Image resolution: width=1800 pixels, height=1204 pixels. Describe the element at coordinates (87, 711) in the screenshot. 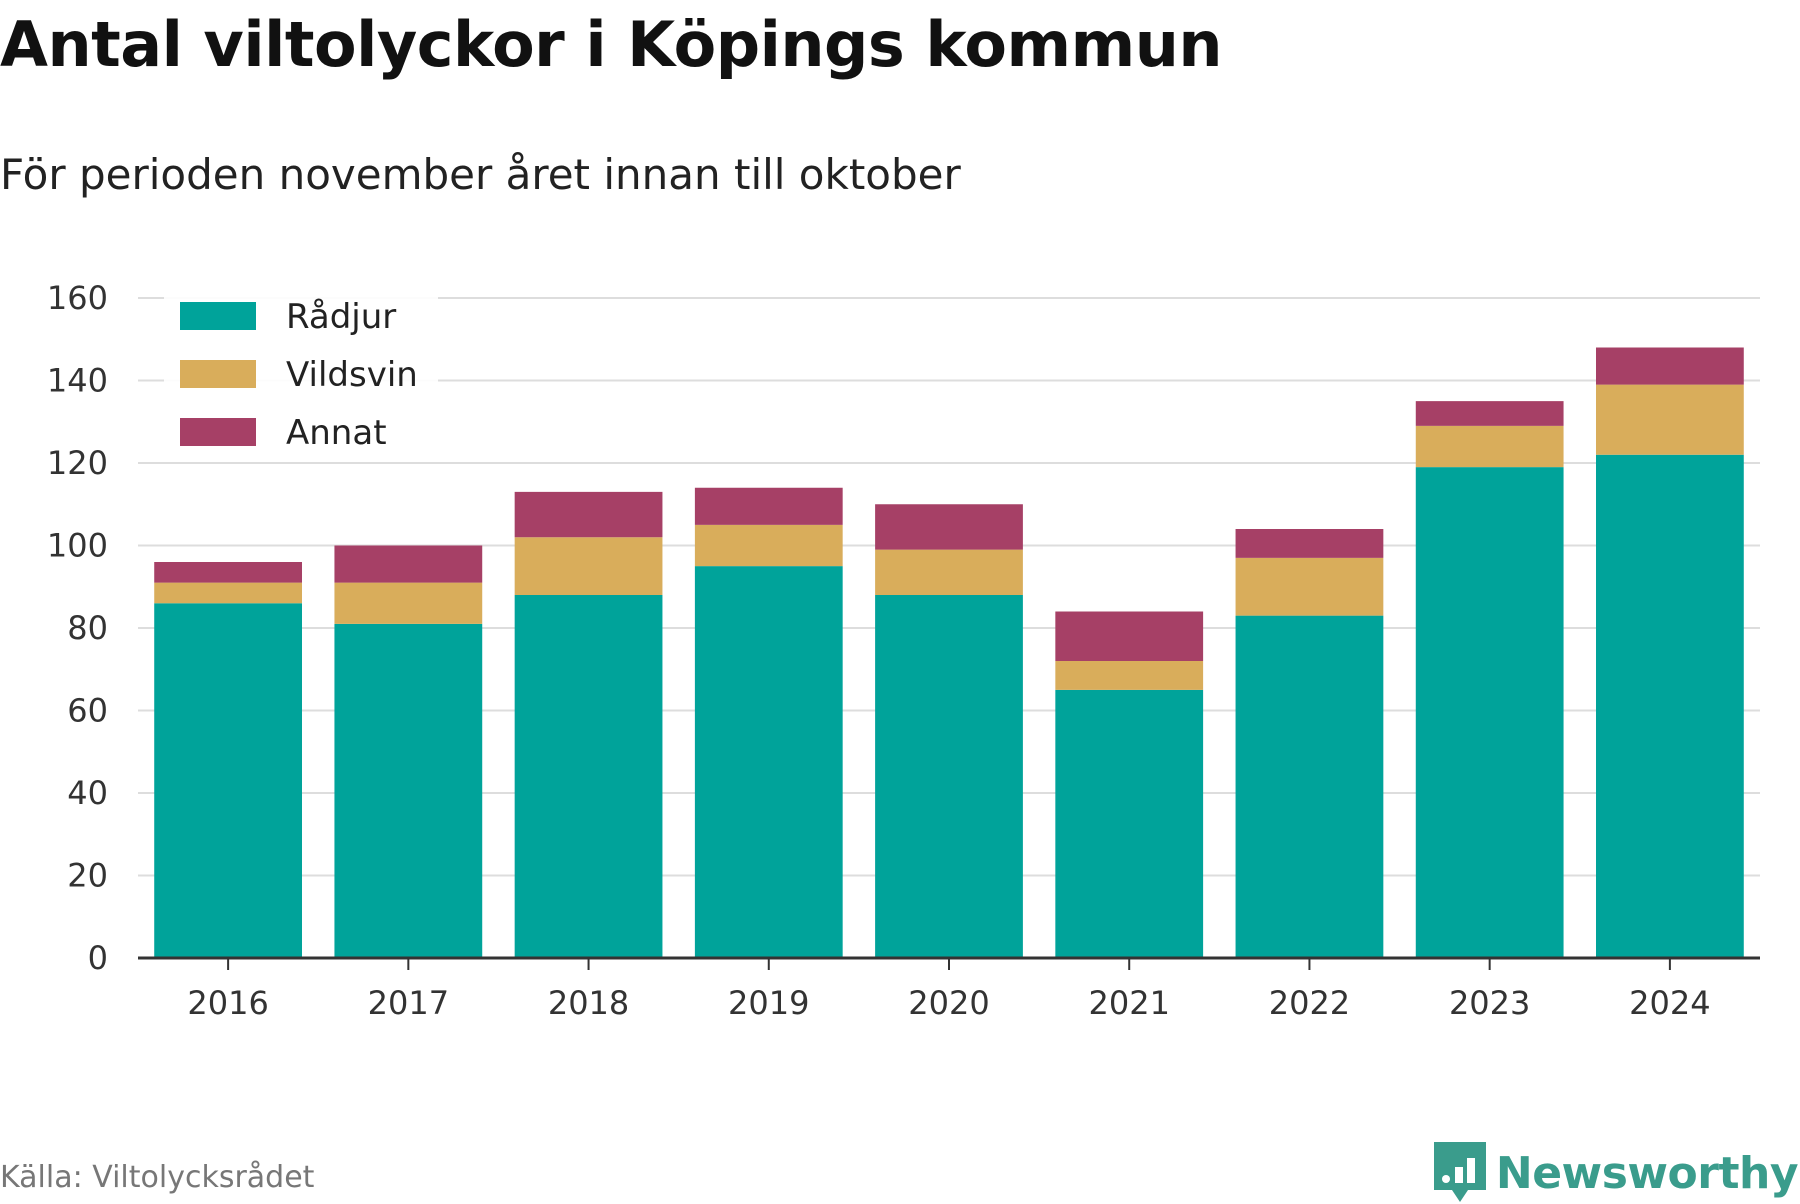

I see `y-tick-label: 60` at that location.